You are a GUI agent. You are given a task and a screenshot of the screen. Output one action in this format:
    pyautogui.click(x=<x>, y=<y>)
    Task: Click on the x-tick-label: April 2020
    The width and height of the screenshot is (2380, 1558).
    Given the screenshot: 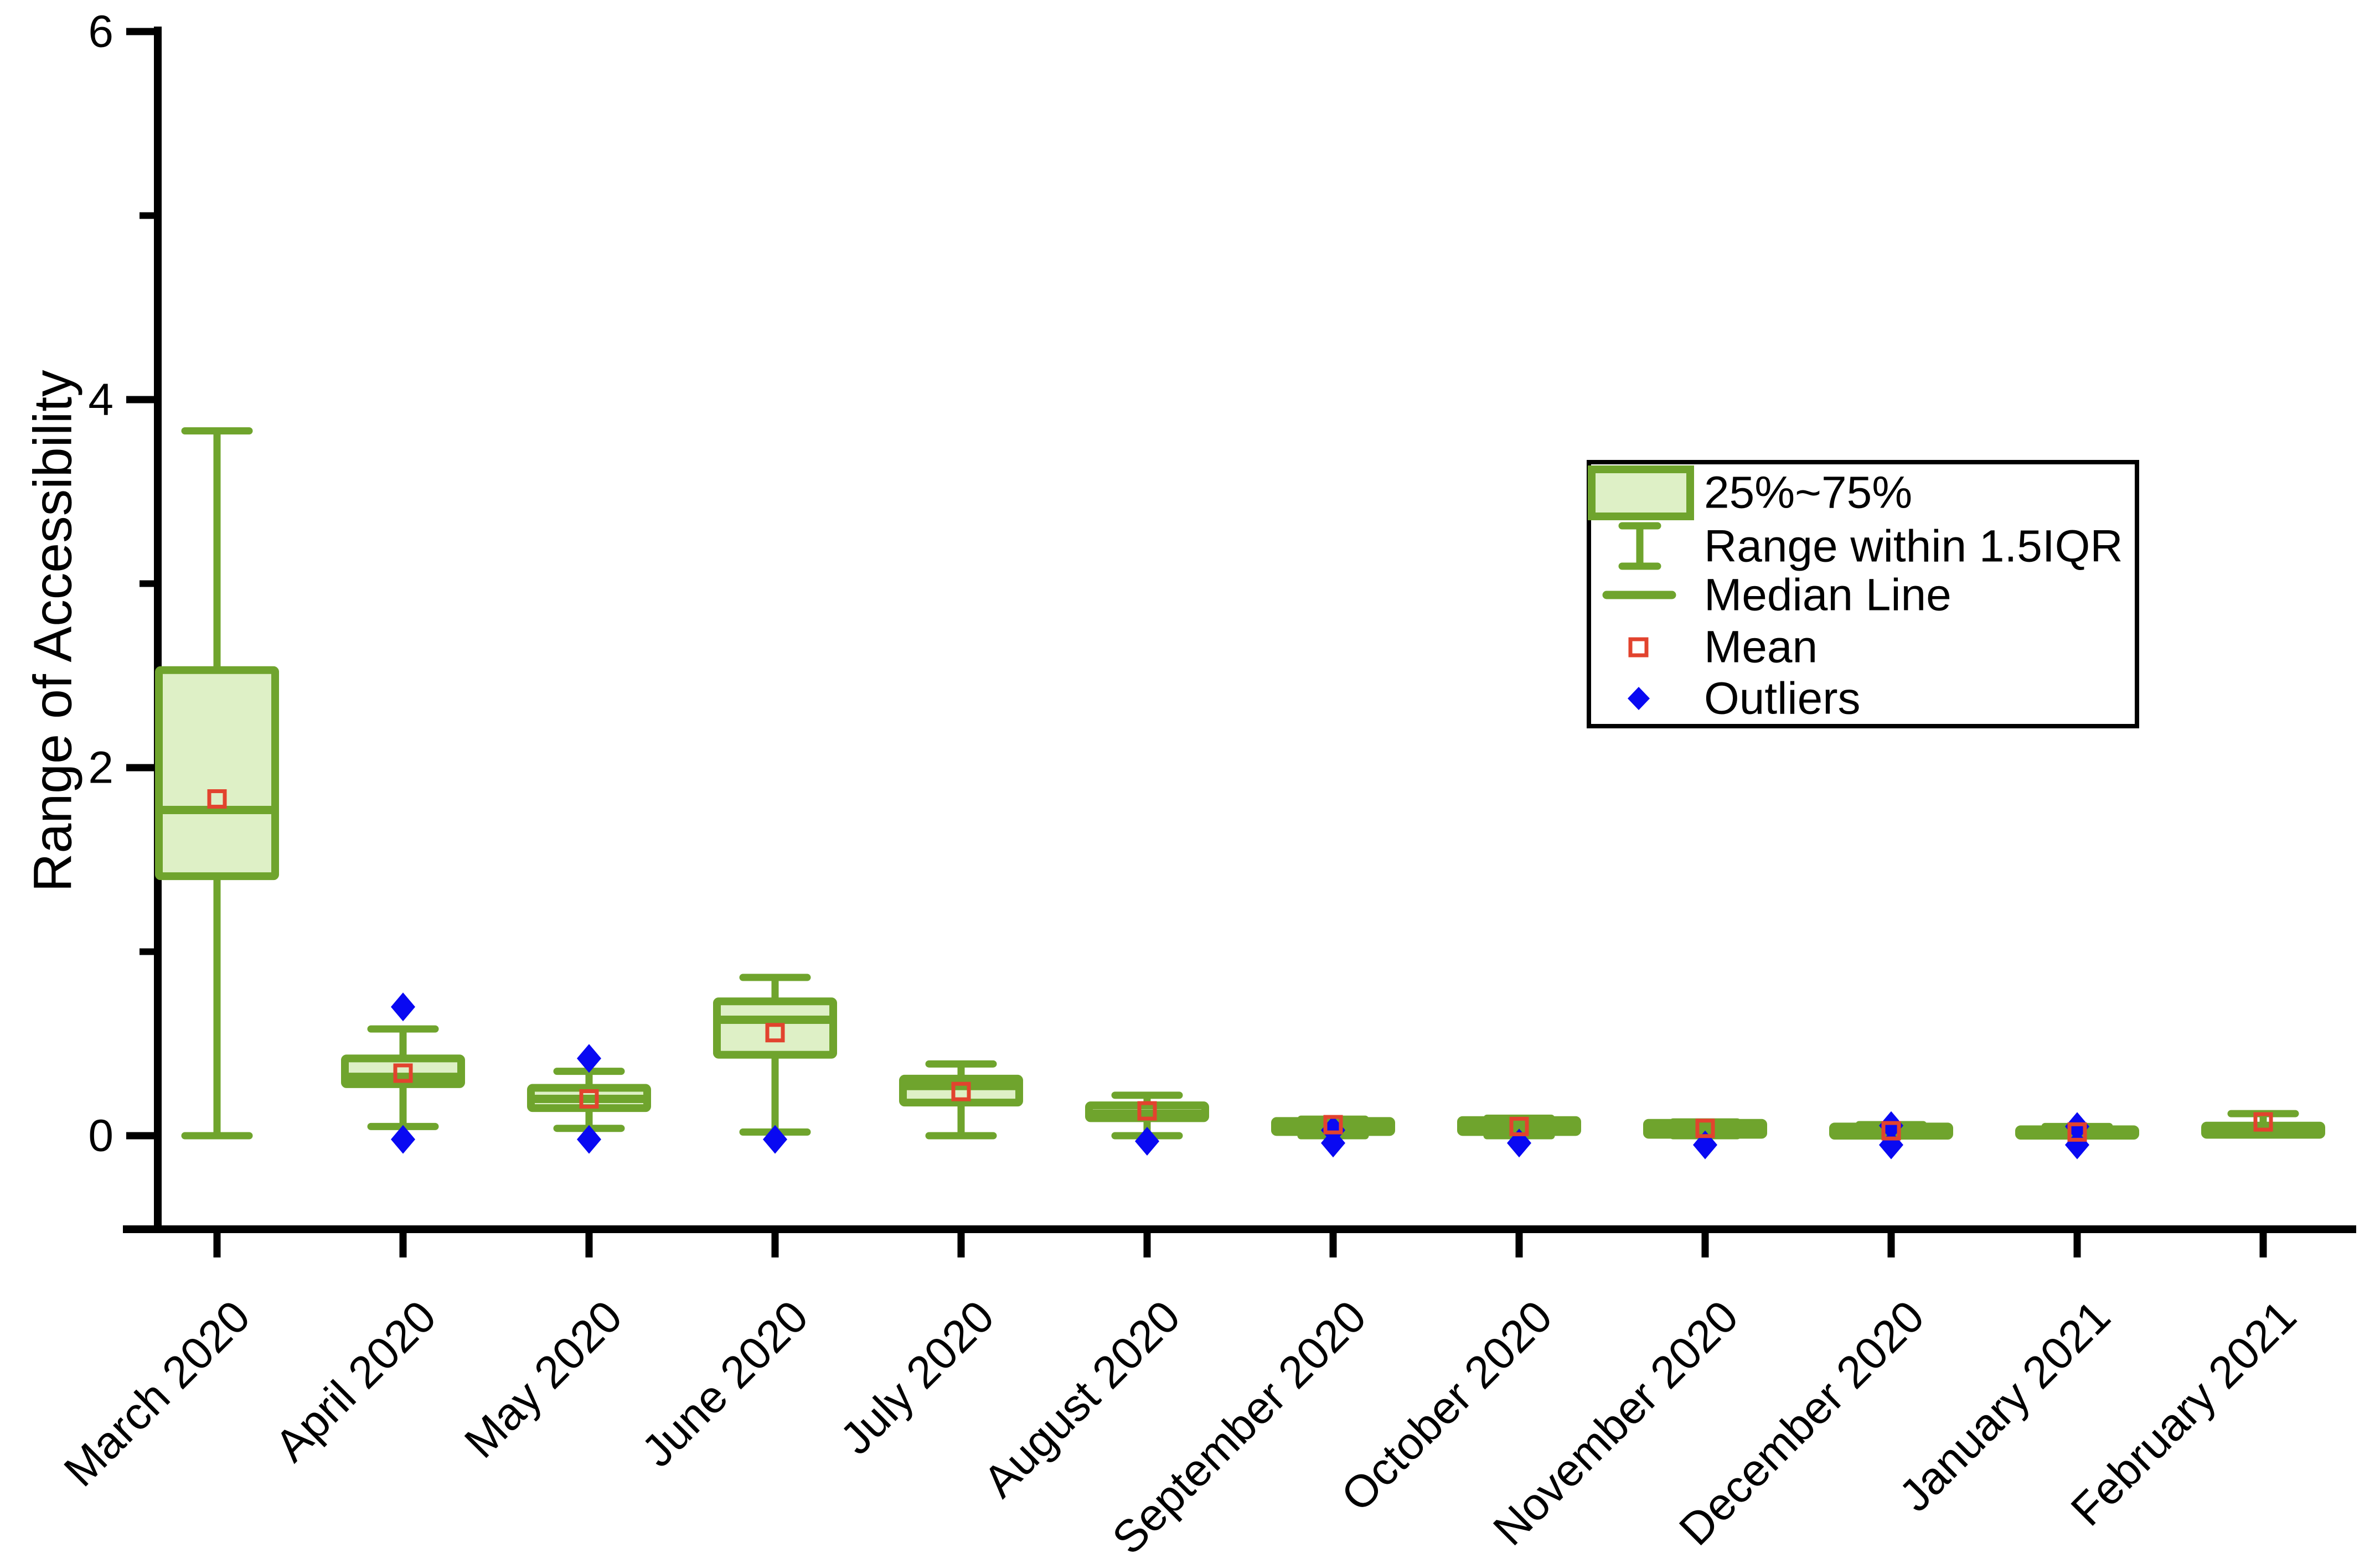 What is the action you would take?
    pyautogui.click(x=356, y=1381)
    